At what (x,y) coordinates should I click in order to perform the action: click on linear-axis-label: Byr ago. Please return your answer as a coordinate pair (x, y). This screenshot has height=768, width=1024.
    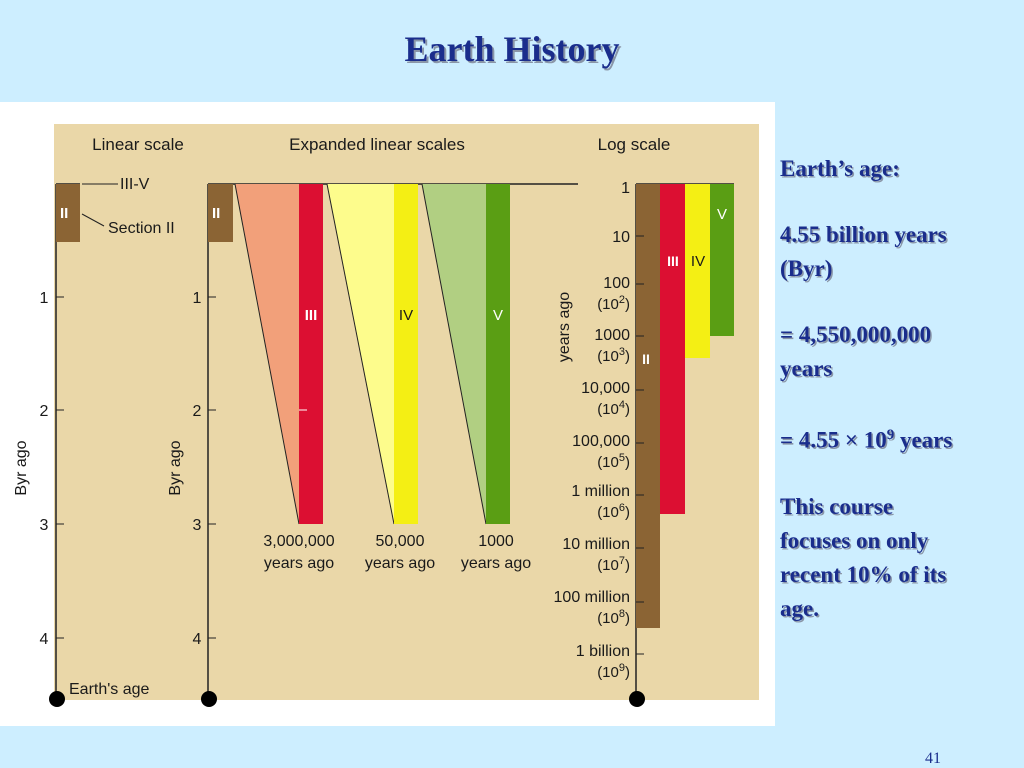
    Looking at the image, I should click on (21, 467).